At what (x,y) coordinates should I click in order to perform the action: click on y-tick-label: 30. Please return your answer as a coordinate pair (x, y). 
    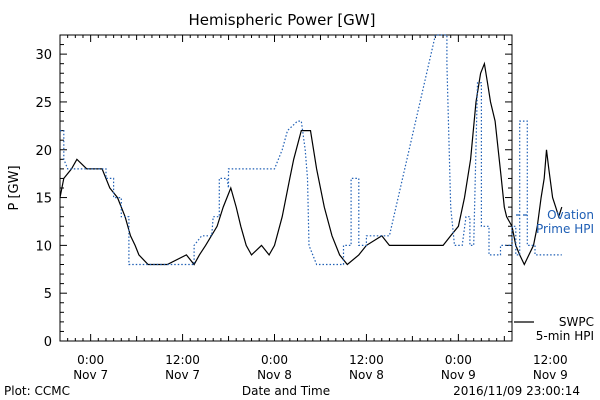
    Looking at the image, I should click on (43, 55).